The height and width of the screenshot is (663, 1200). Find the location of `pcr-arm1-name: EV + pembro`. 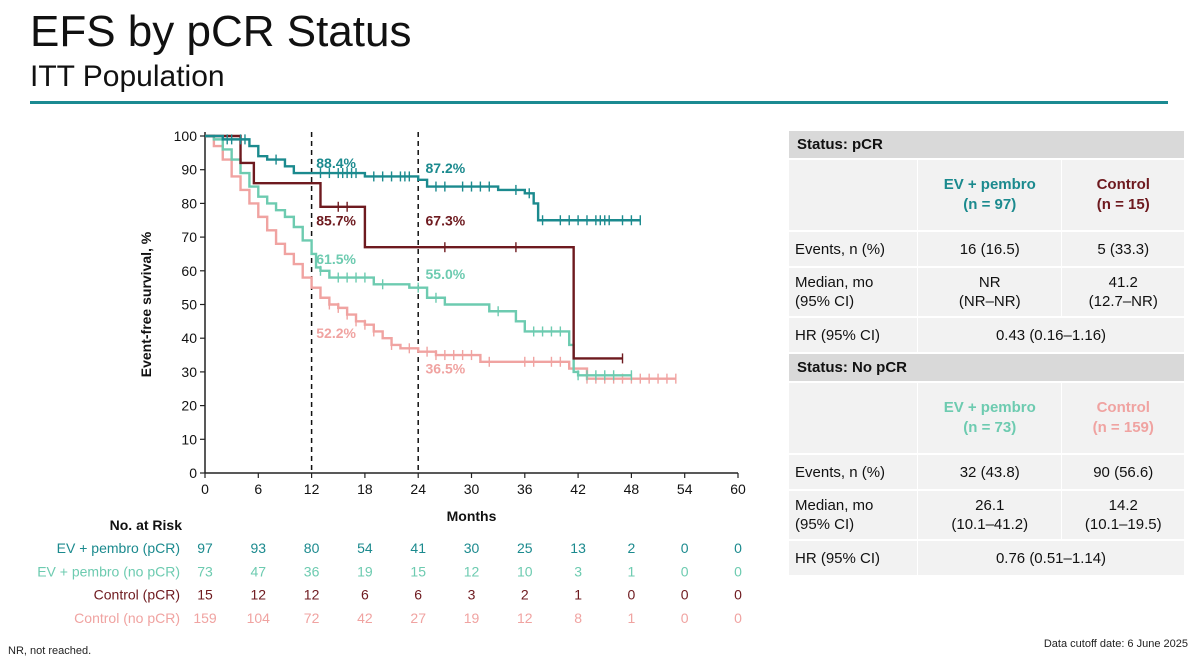

pcr-arm1-name: EV + pembro is located at coordinates (989, 184).